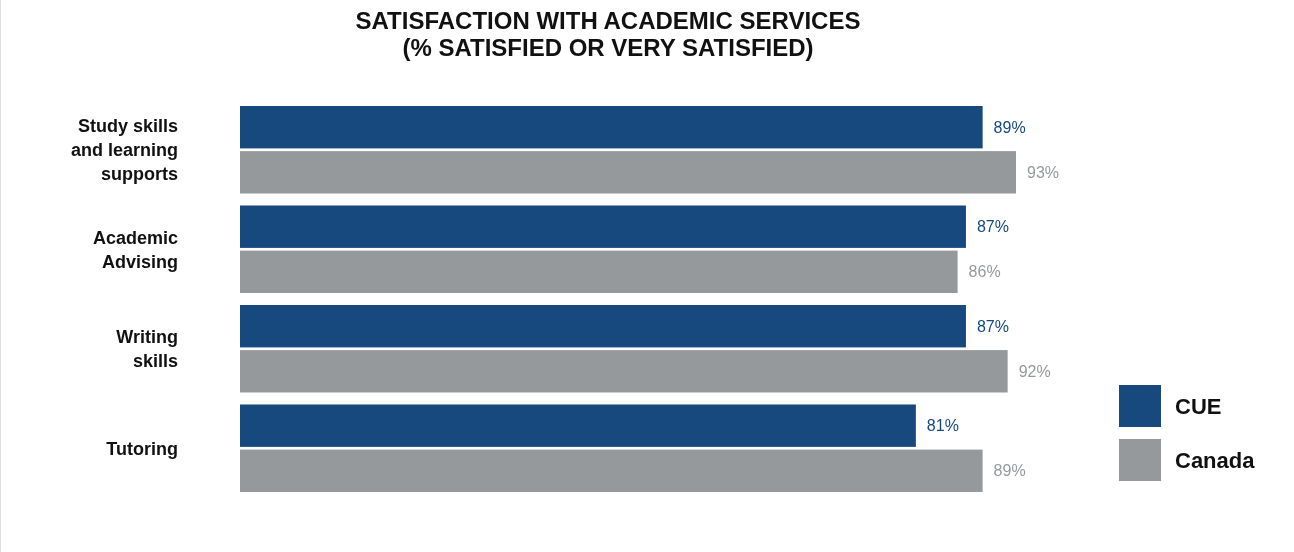  What do you see at coordinates (1198, 406) in the screenshot?
I see `legend-label: CUE` at bounding box center [1198, 406].